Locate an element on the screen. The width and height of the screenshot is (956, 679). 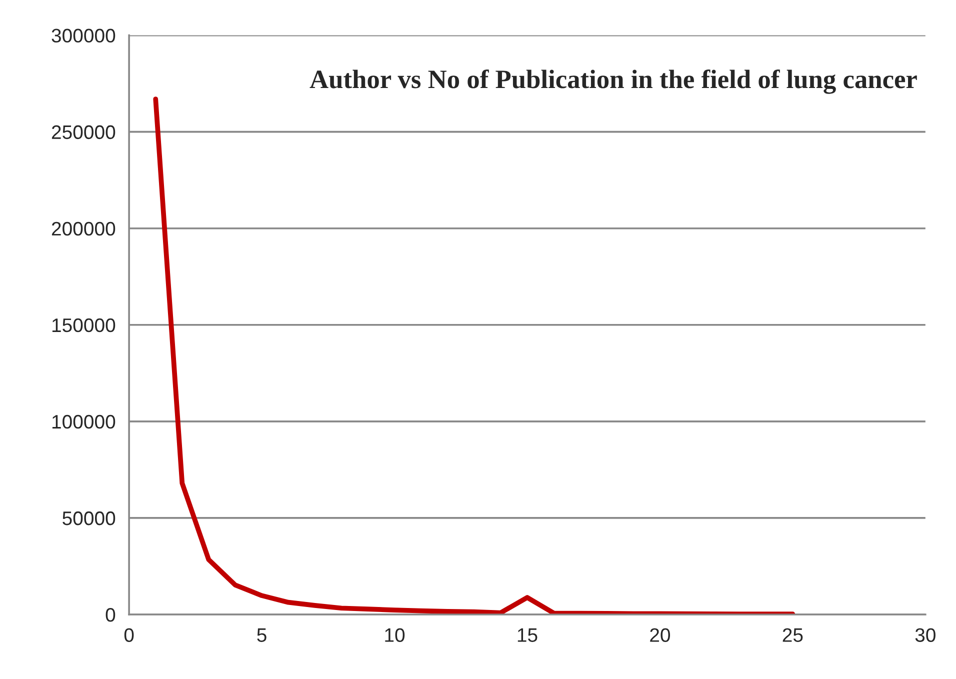
y-tick-label: 150000 is located at coordinates (84, 325).